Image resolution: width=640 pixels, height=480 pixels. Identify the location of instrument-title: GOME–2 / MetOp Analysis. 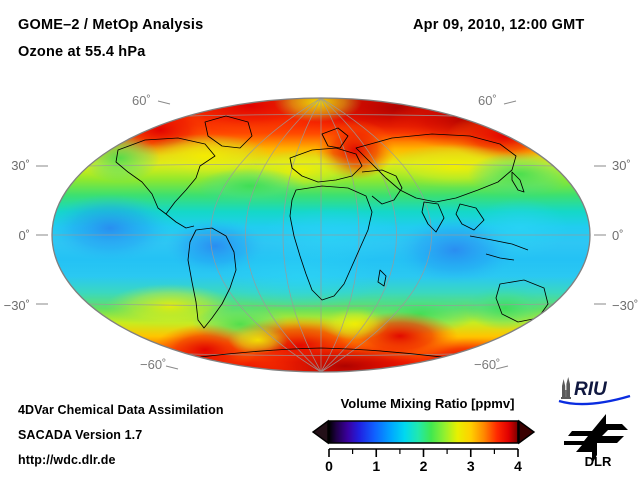
(111, 25).